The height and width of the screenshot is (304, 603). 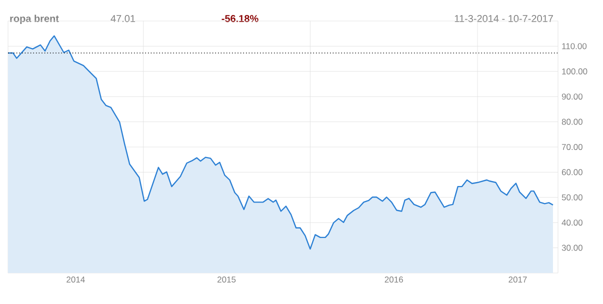 I want to click on chart-title: ropa brent, so click(x=34, y=19).